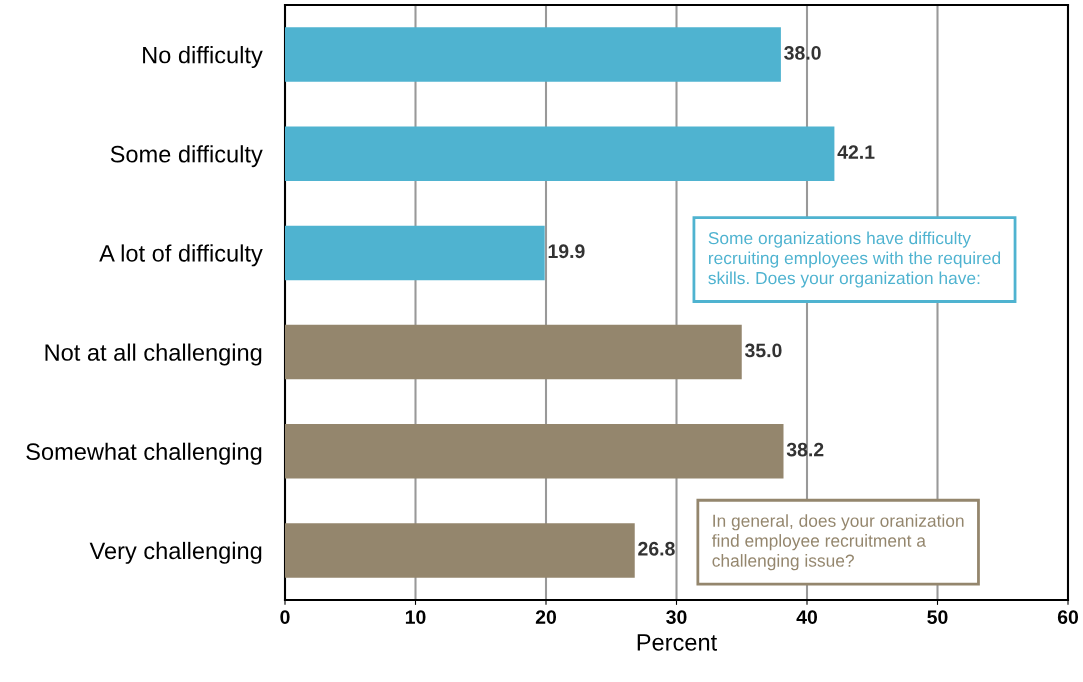 The image size is (1083, 682). Describe the element at coordinates (153, 354) in the screenshot. I see `y-tick-label: Not at all challenging` at that location.